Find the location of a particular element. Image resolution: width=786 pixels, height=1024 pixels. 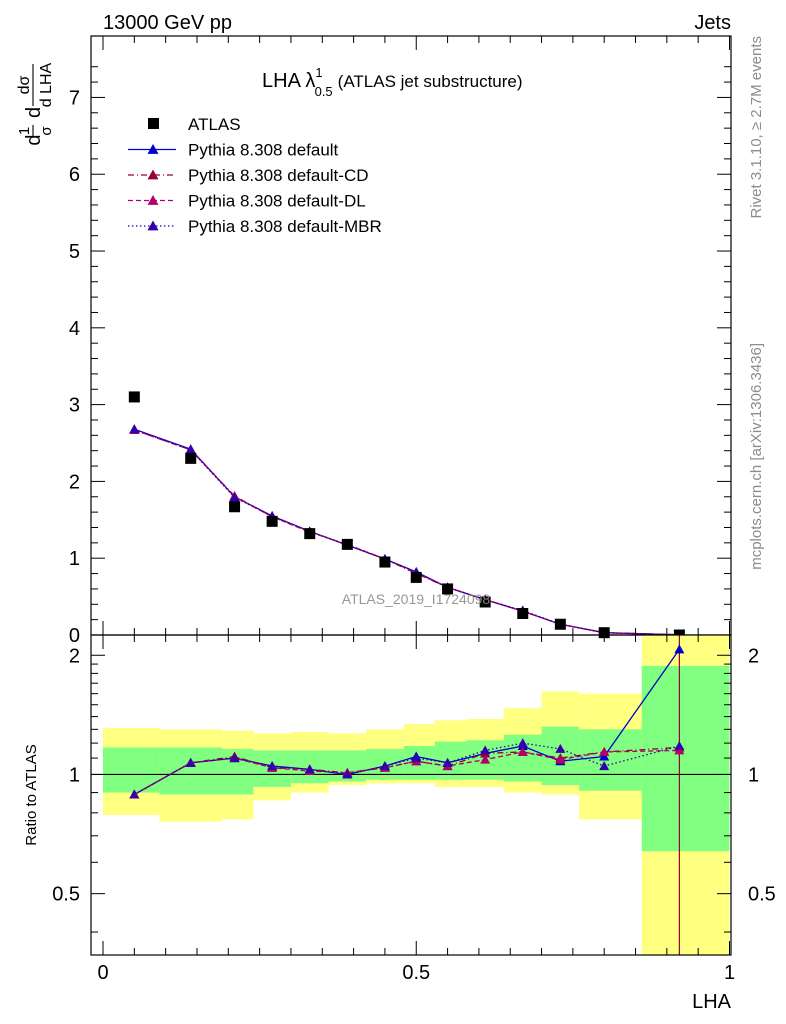

ratio-y-tick-label-right: 0.5 is located at coordinates (762, 895).